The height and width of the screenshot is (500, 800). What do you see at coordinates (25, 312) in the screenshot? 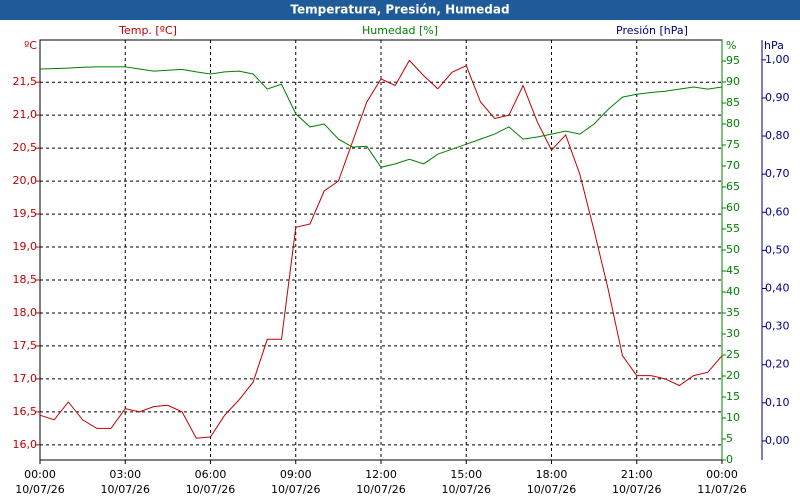
I see `y-tick-label: 18,0` at bounding box center [25, 312].